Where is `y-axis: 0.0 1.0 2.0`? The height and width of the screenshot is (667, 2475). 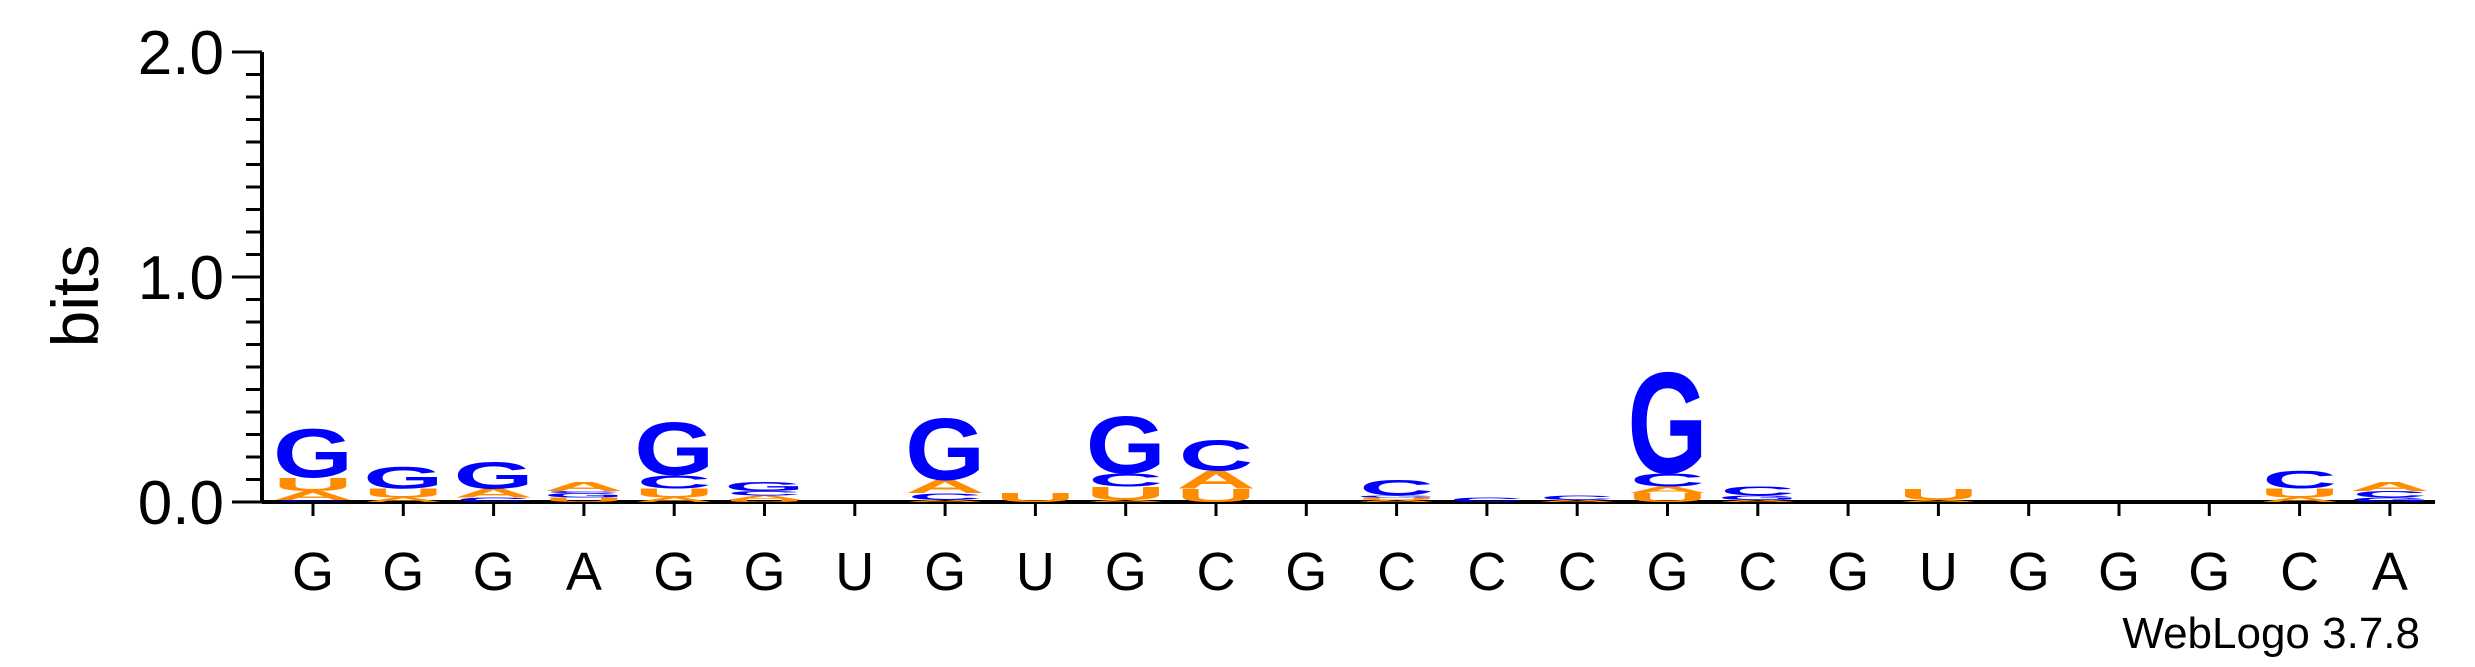
y-axis: 0.0 1.0 2.0 is located at coordinates (201, 278).